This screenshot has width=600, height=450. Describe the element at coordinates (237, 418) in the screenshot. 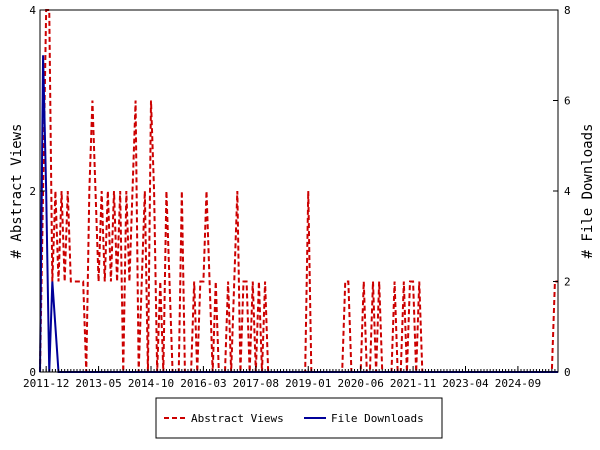

I see `legend-label-abstract-views: Abstract Views` at that location.